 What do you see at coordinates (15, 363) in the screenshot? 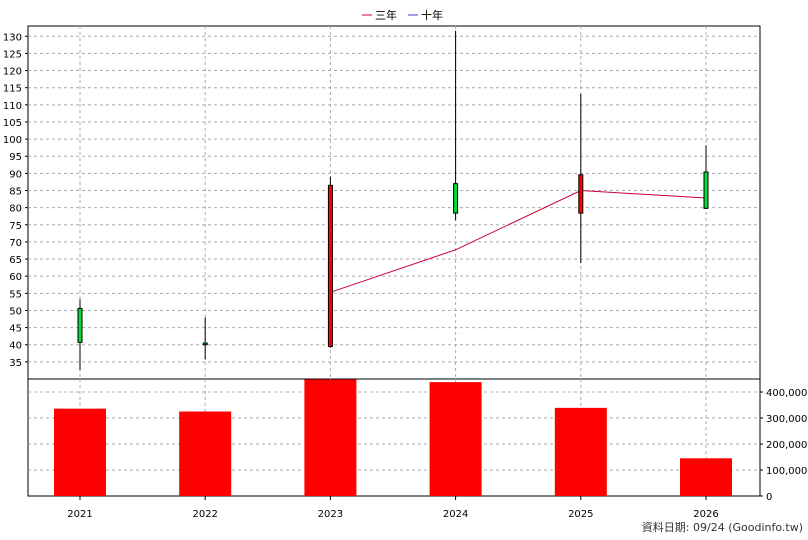
I see `price-tick-label: 35` at bounding box center [15, 363].